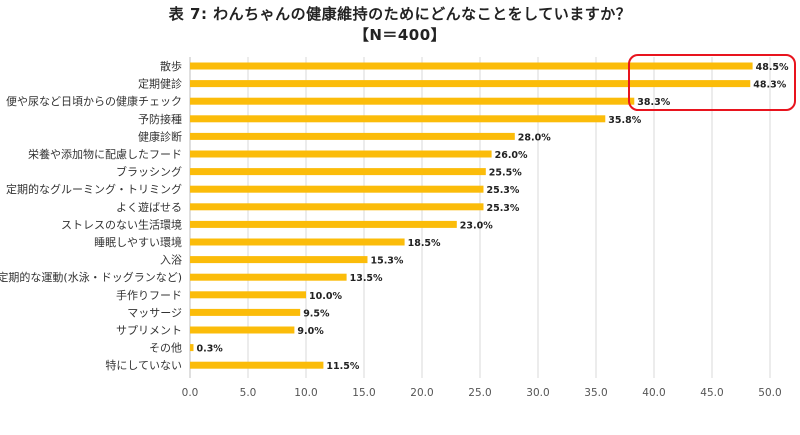 The width and height of the screenshot is (800, 435). Describe the element at coordinates (363, 393) in the screenshot. I see `x-tick-label: 15.0` at that location.